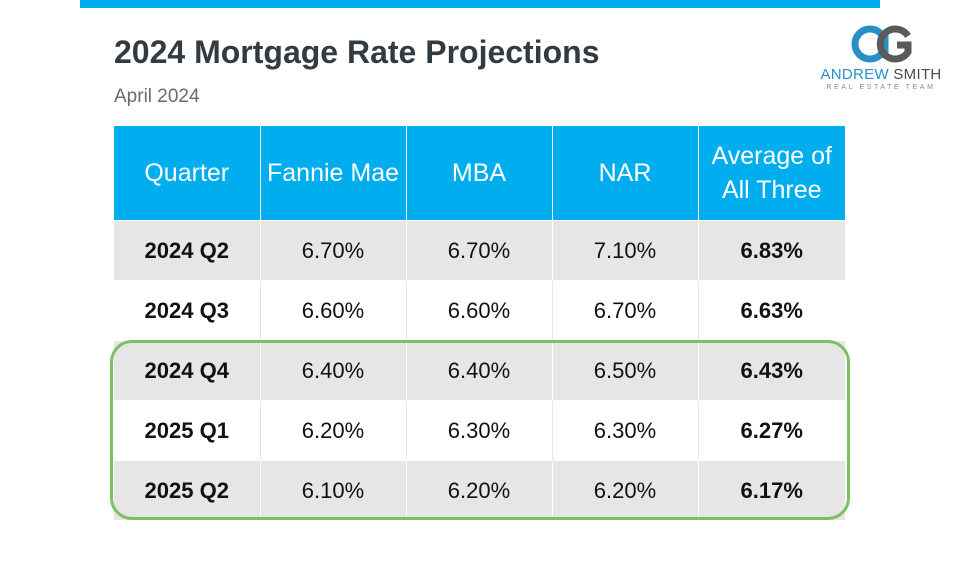  What do you see at coordinates (881, 44) in the screenshot?
I see `as-monogram-icon` at bounding box center [881, 44].